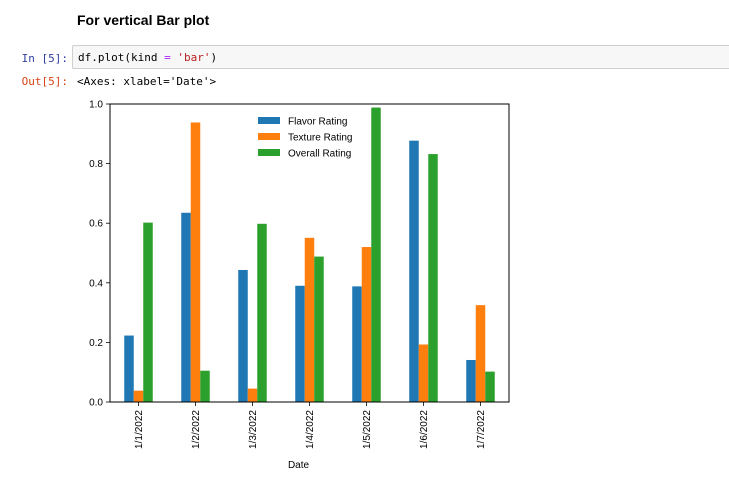 The height and width of the screenshot is (484, 729). Describe the element at coordinates (96, 343) in the screenshot. I see `y-tick-label: 0.2` at that location.